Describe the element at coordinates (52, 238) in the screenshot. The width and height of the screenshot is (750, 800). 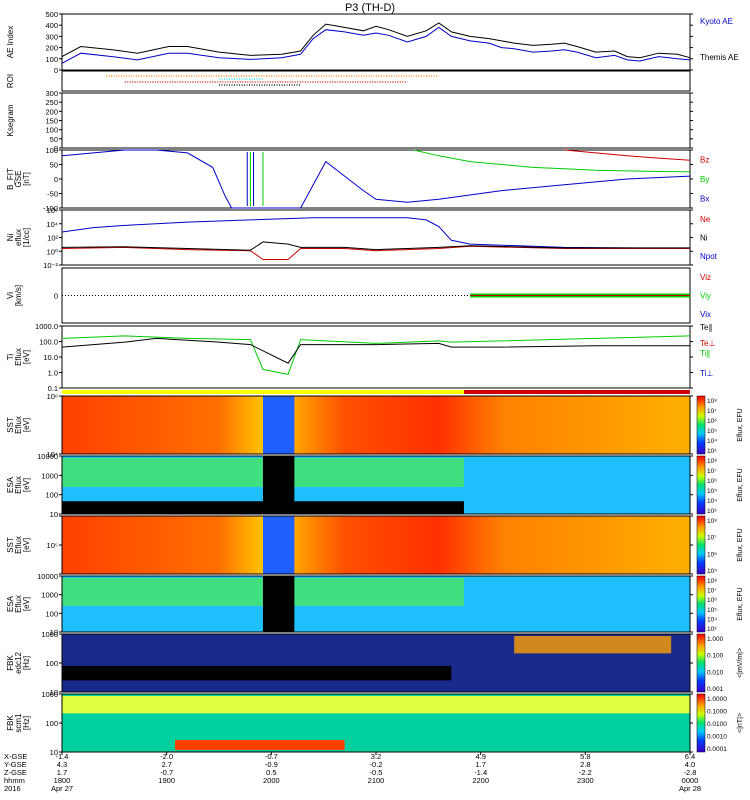
I see `density-ticklabel-2: 10²` at that location.